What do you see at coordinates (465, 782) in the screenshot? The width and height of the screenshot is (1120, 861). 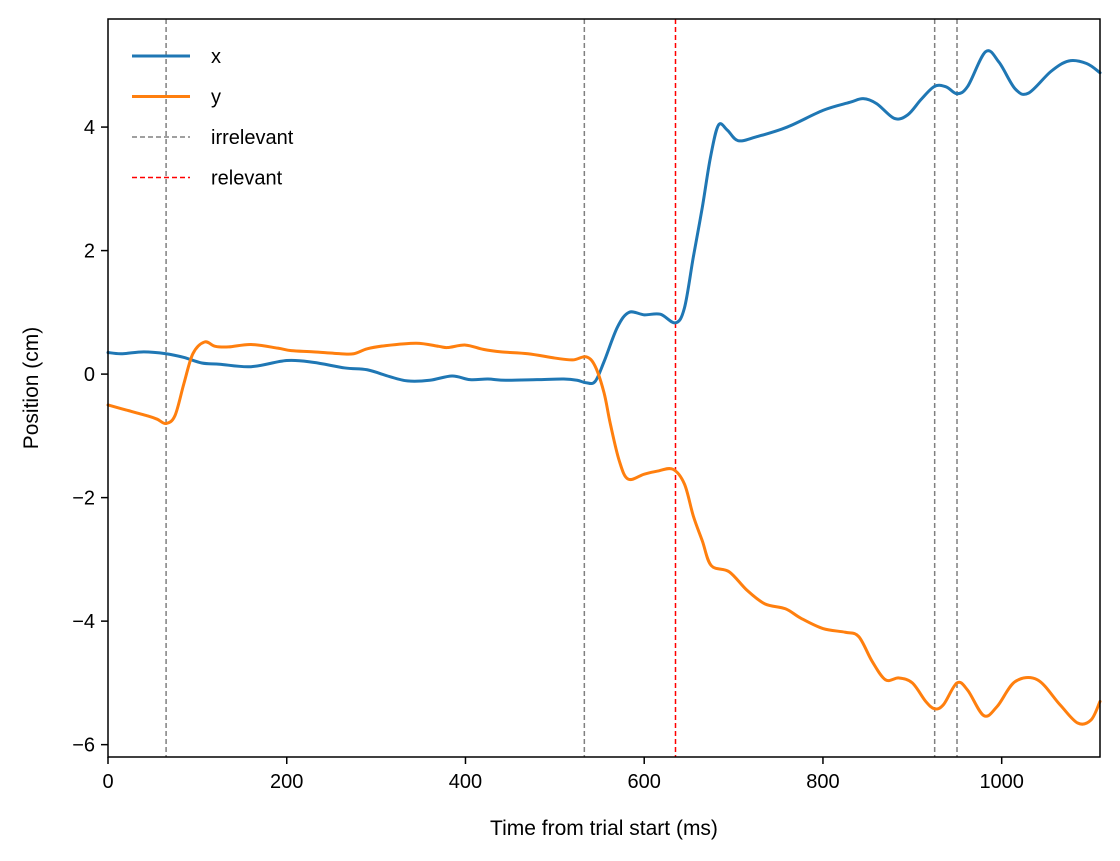 I see `x-tick-label: 400` at bounding box center [465, 782].